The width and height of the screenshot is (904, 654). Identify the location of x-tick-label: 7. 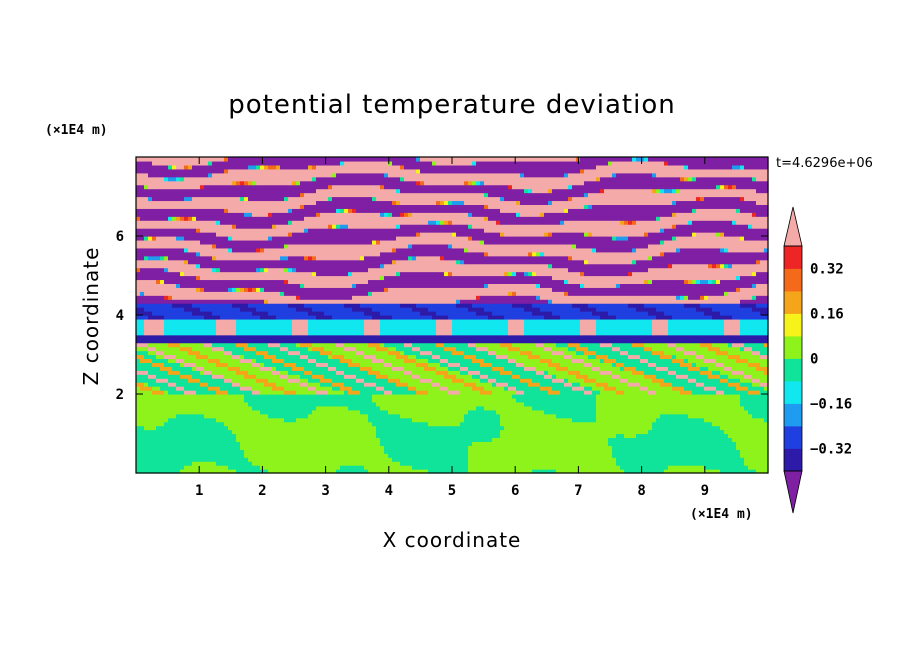
(578, 491).